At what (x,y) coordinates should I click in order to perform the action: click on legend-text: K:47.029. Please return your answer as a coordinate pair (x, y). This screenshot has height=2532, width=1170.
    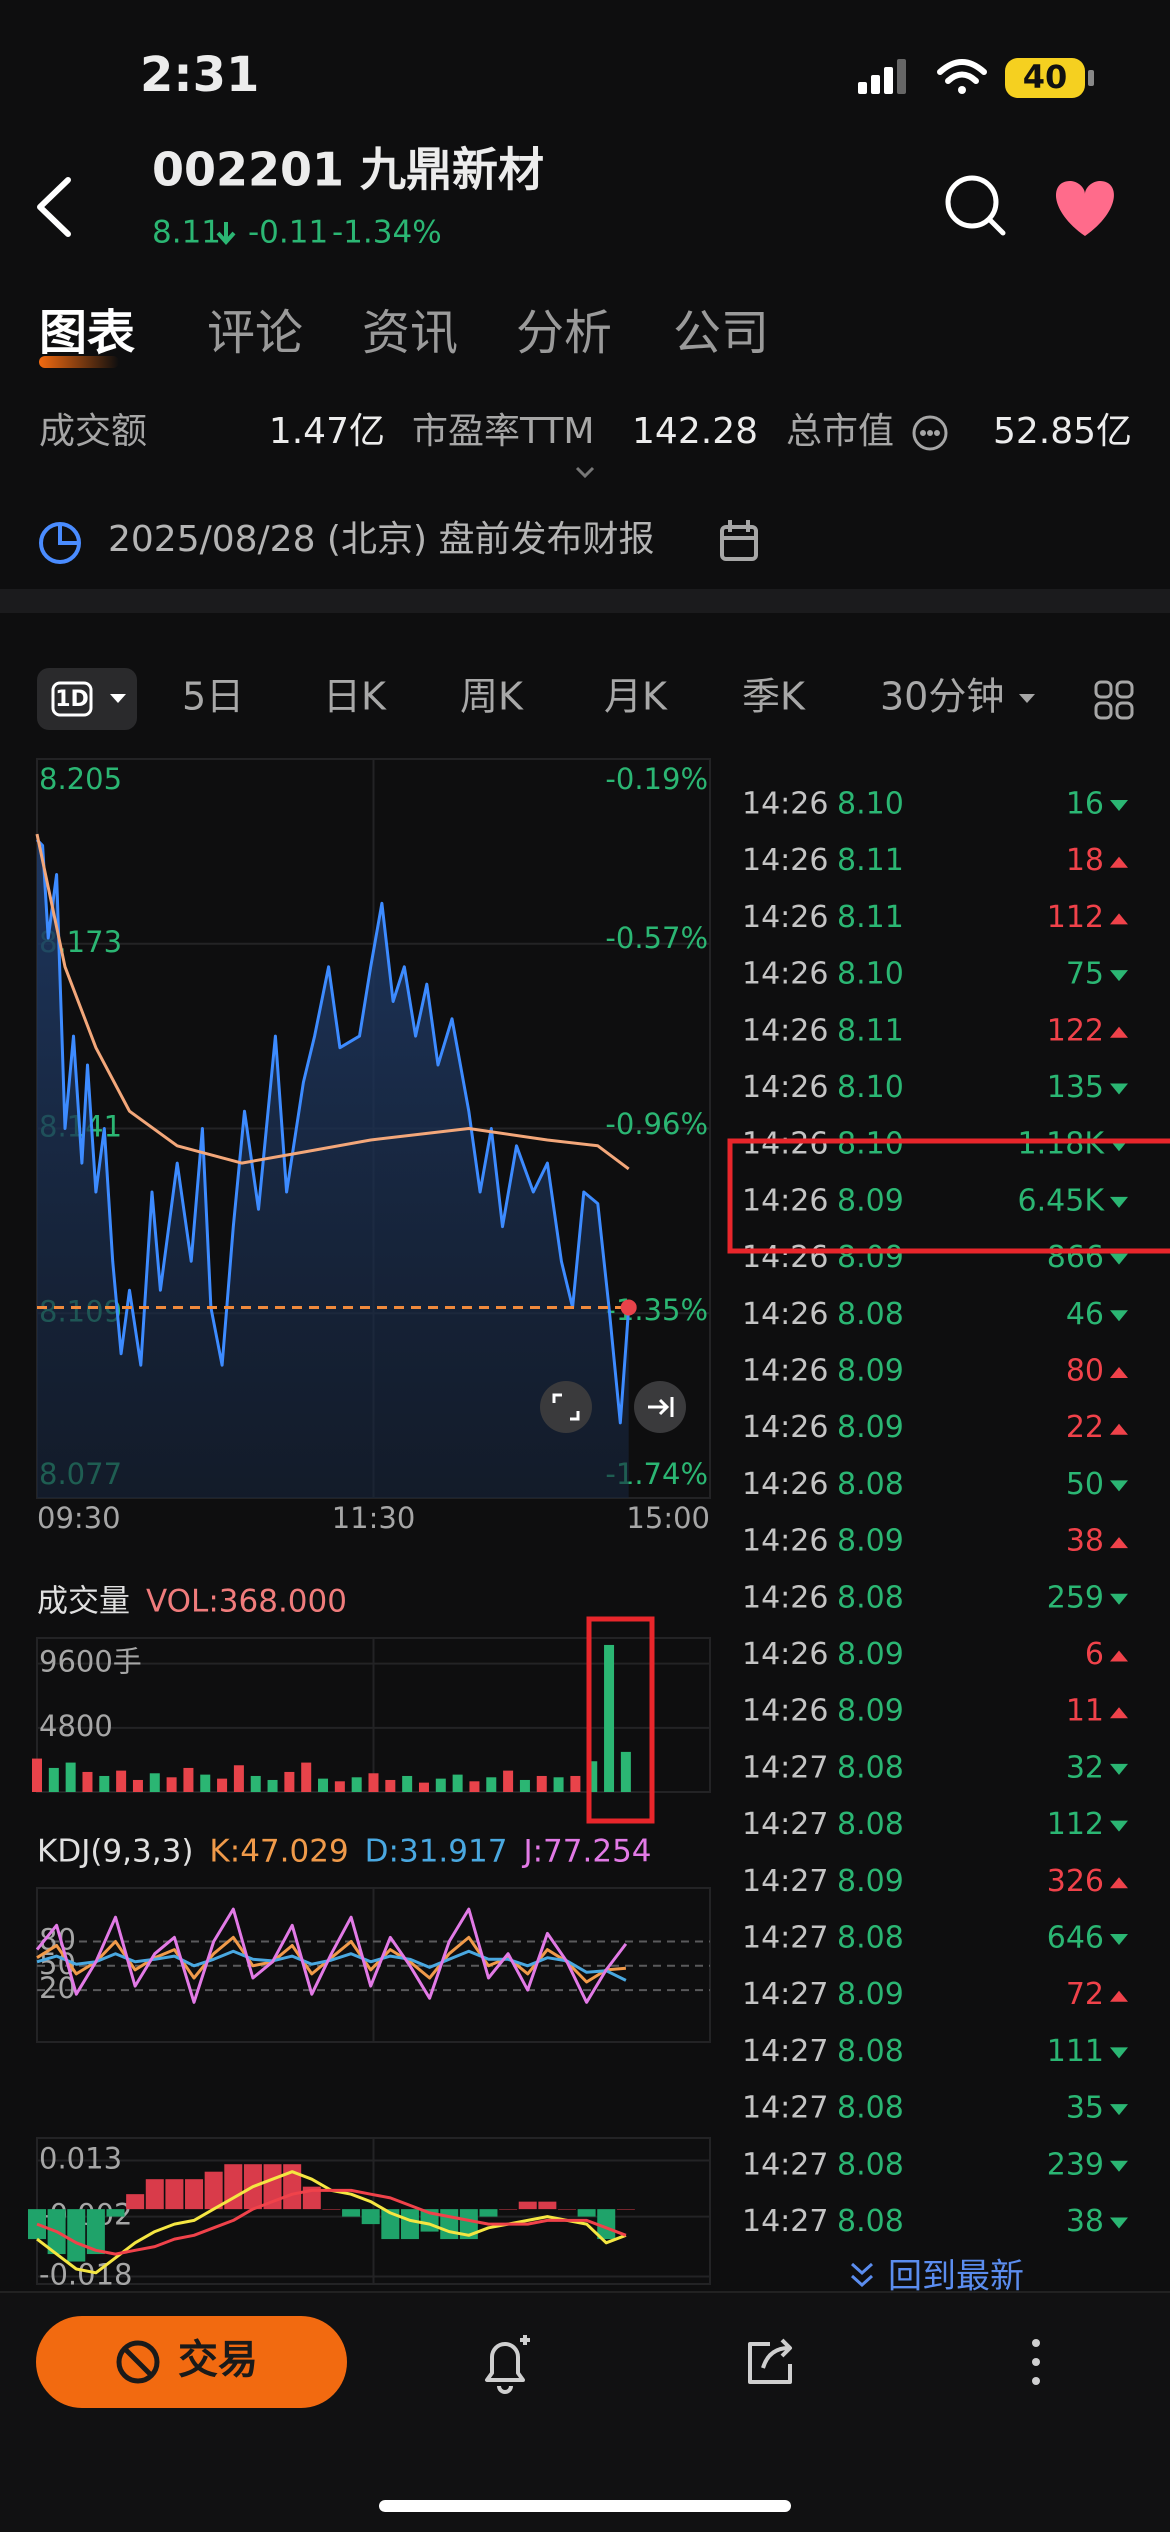
    Looking at the image, I should click on (278, 1852).